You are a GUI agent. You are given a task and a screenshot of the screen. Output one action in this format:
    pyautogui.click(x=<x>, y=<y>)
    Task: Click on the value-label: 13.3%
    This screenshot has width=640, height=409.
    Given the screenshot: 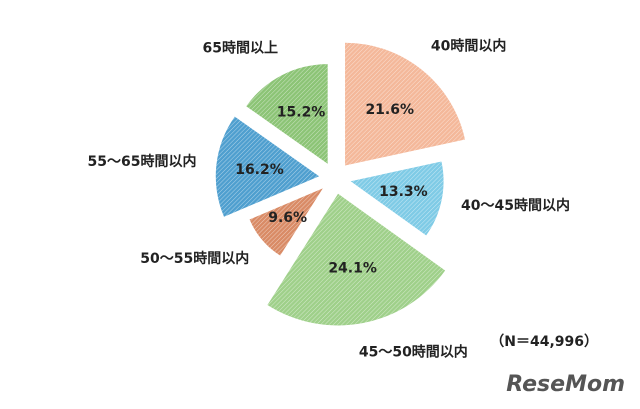 What is the action you would take?
    pyautogui.click(x=403, y=192)
    